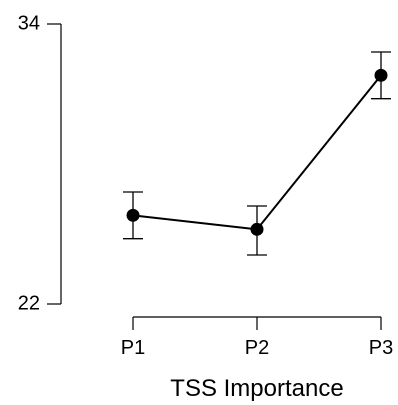  Describe the element at coordinates (40, 163) in the screenshot. I see `y-axis: 34 22` at that location.